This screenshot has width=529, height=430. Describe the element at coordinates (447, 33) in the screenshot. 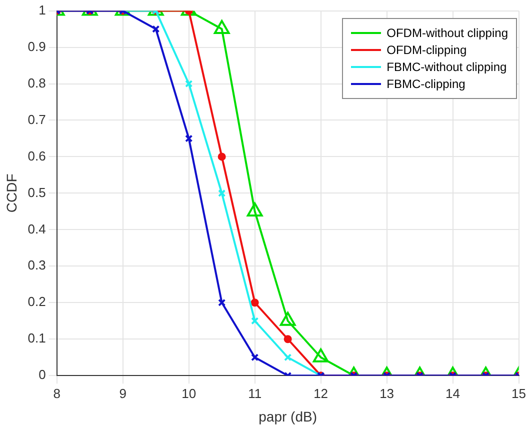

I see `legend-label: OFDM-without clipping` at that location.